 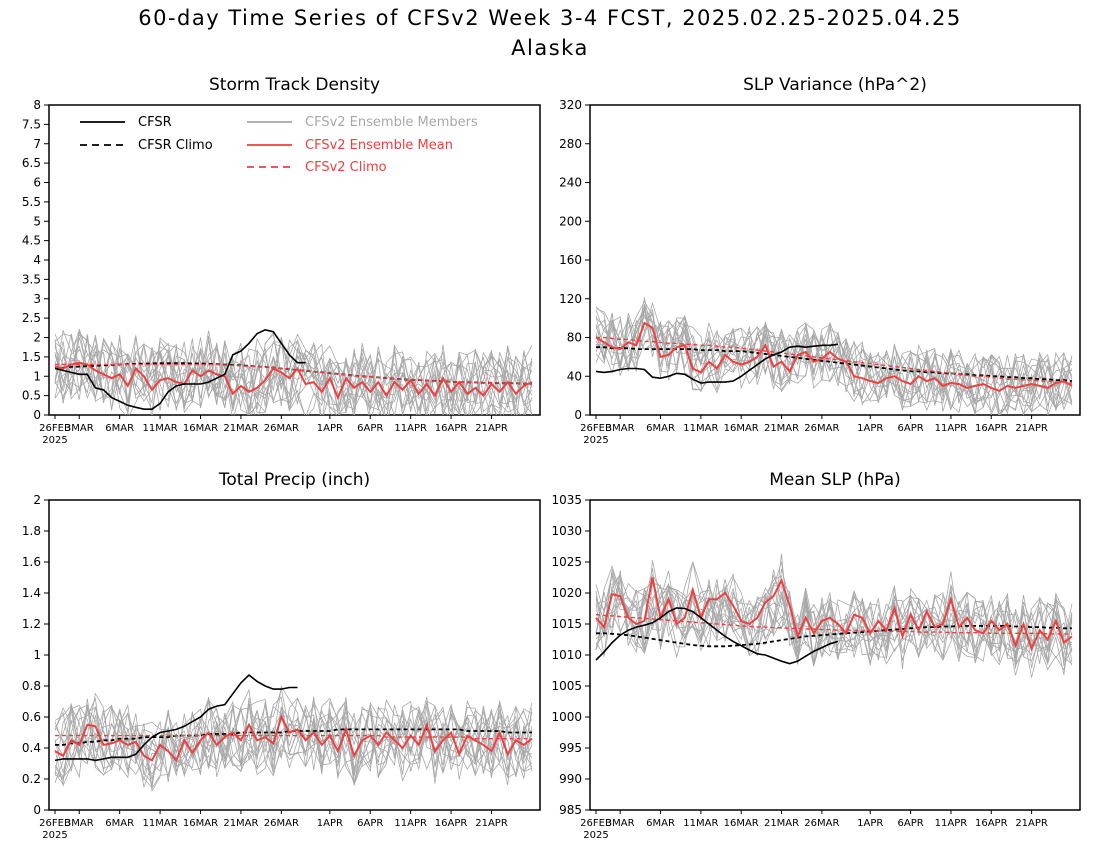 What do you see at coordinates (31, 318) in the screenshot?
I see `y-tick-label: 2.5` at bounding box center [31, 318].